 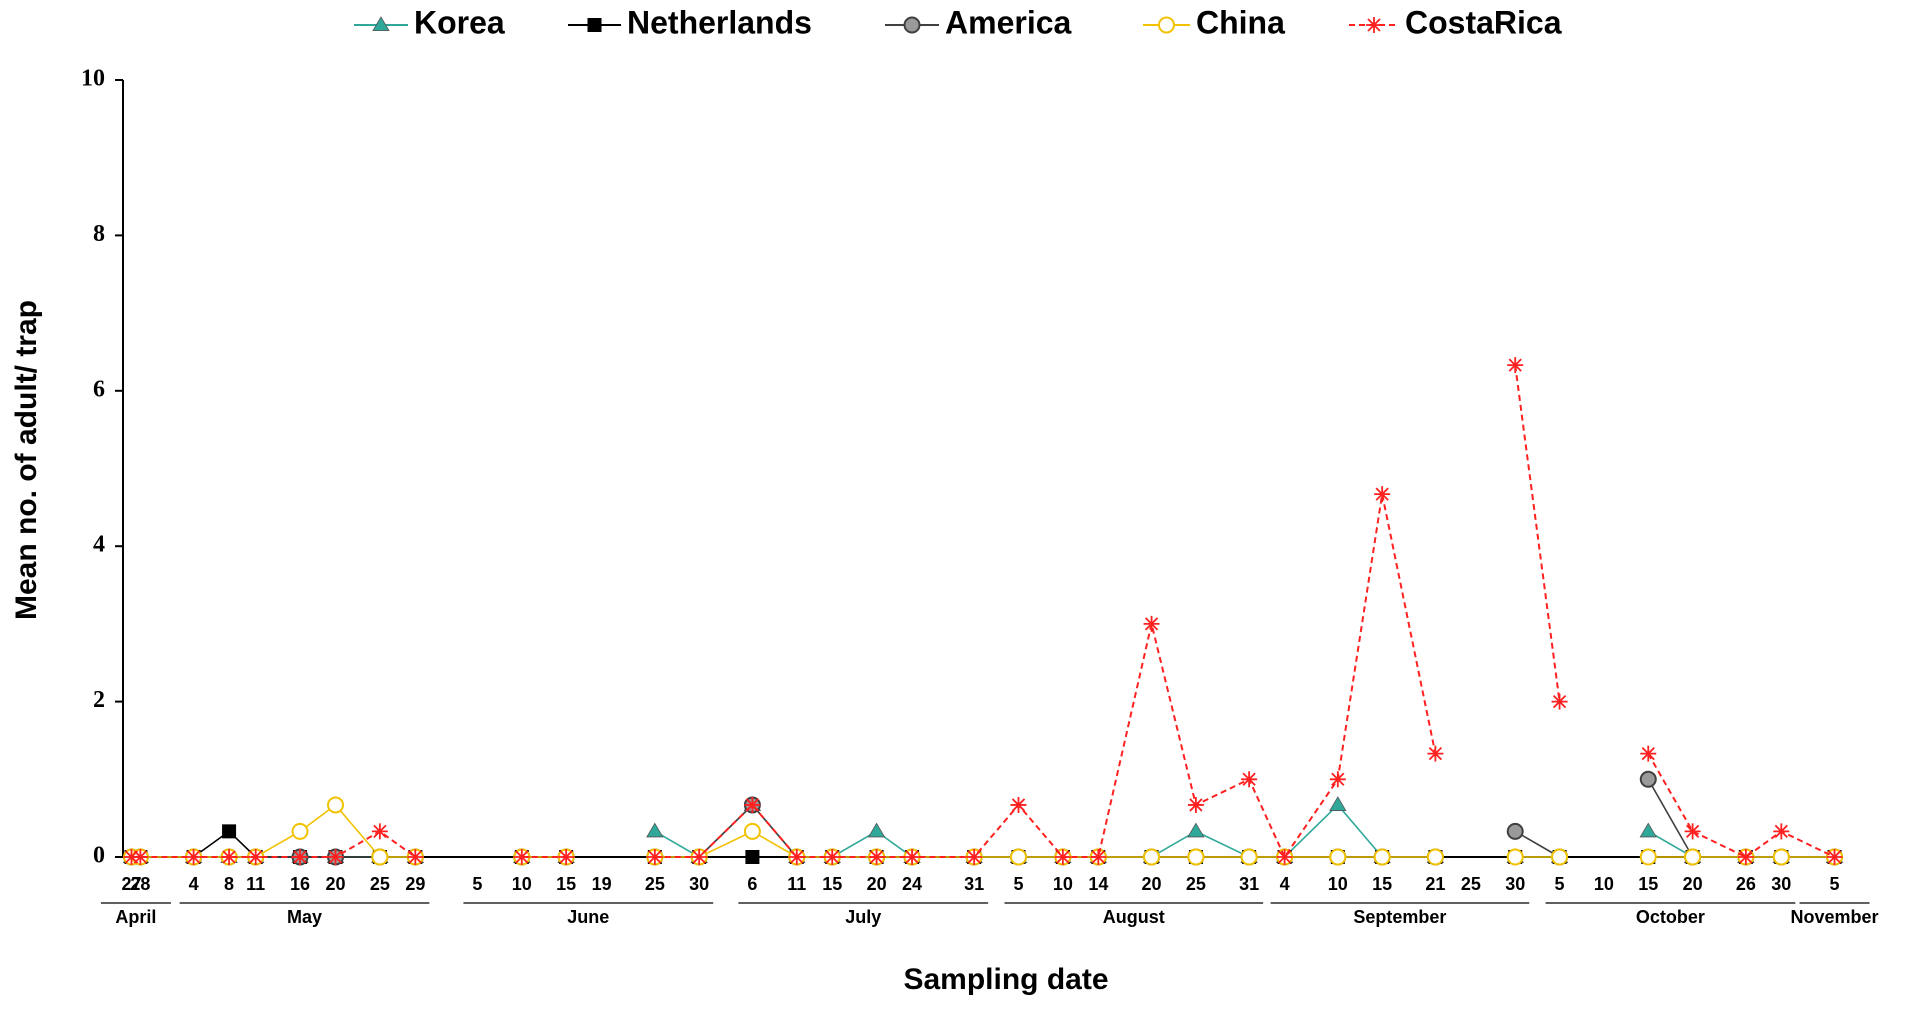 I want to click on x-tick-label: 16, so click(x=300, y=884).